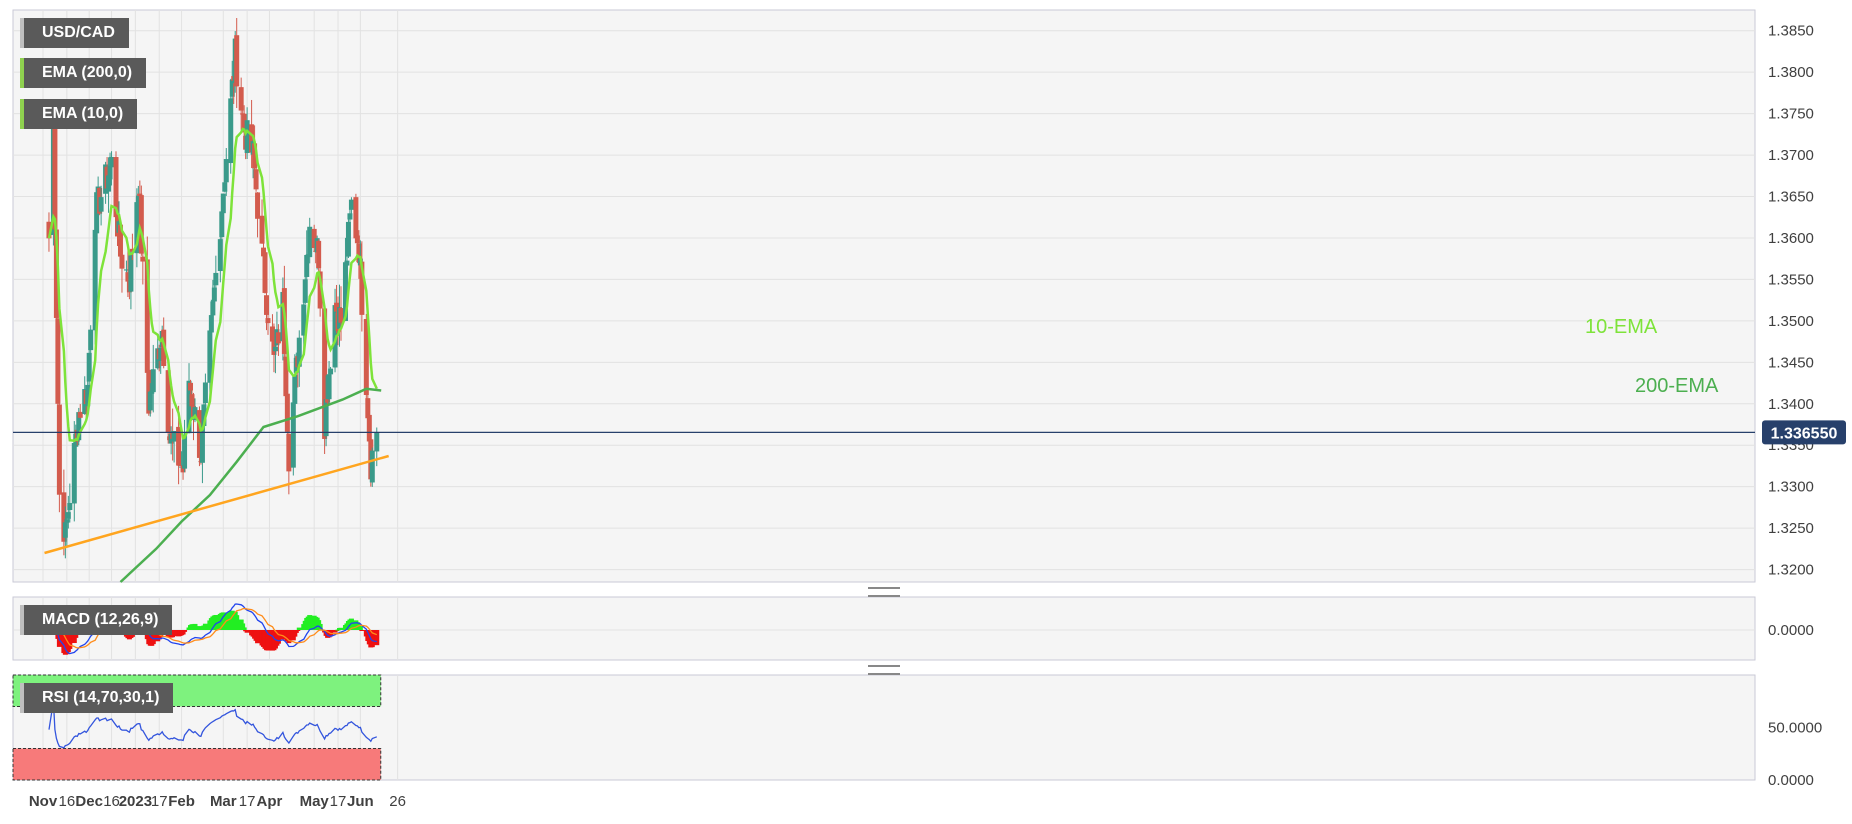 This screenshot has height=824, width=1852. I want to click on rsi-tag: RSI (14,70,30,1), so click(97, 698).